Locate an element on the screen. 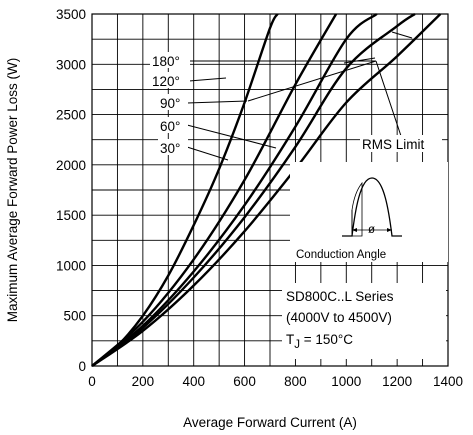 The width and height of the screenshot is (473, 435). x-tick-label: 600 is located at coordinates (244, 381).